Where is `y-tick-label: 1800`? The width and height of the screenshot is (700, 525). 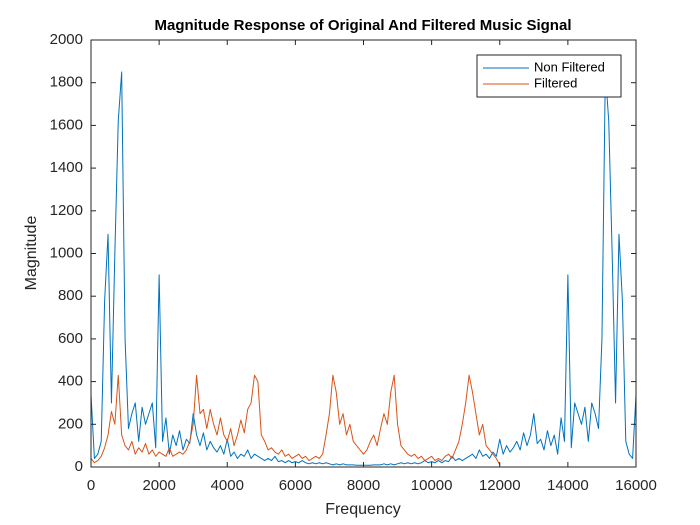
y-tick-label: 1800 is located at coordinates (66, 82).